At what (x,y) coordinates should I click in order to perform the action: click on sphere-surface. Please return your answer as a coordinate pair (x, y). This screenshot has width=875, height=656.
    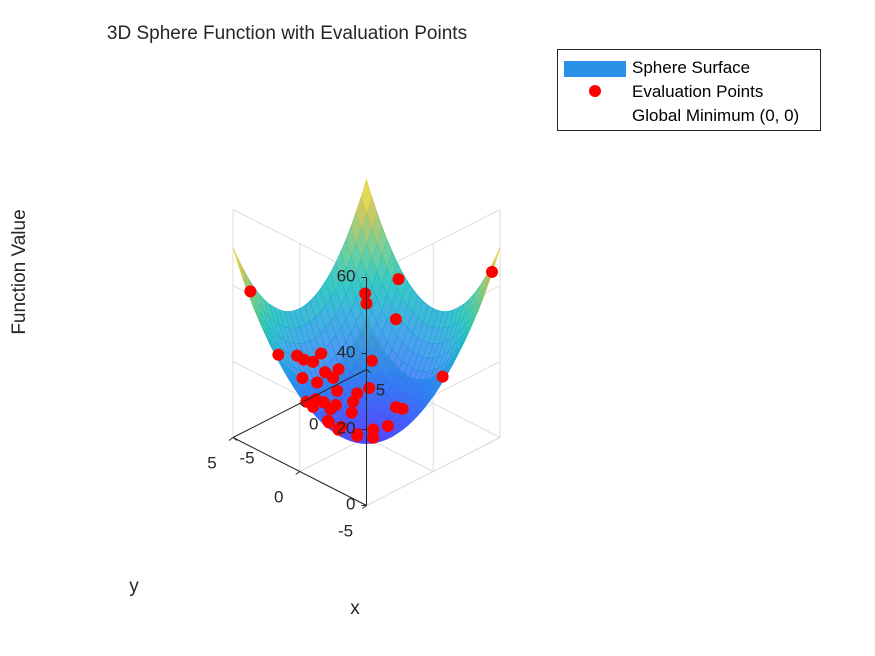
    Looking at the image, I should click on (366, 311).